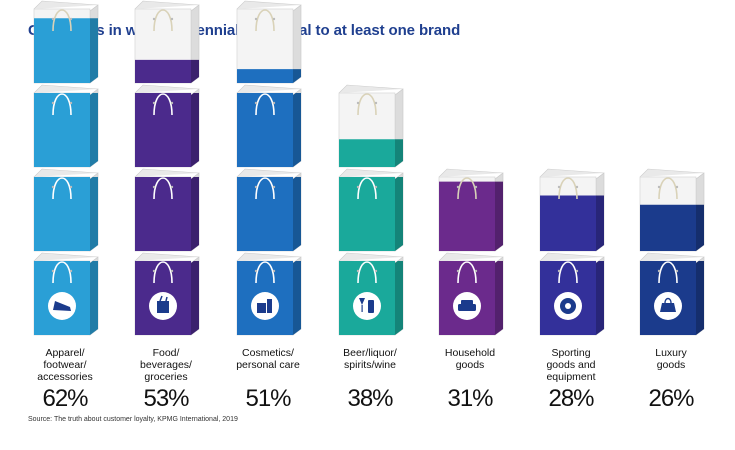 This screenshot has width=735, height=450. I want to click on wine-glass-icon, so click(367, 306).